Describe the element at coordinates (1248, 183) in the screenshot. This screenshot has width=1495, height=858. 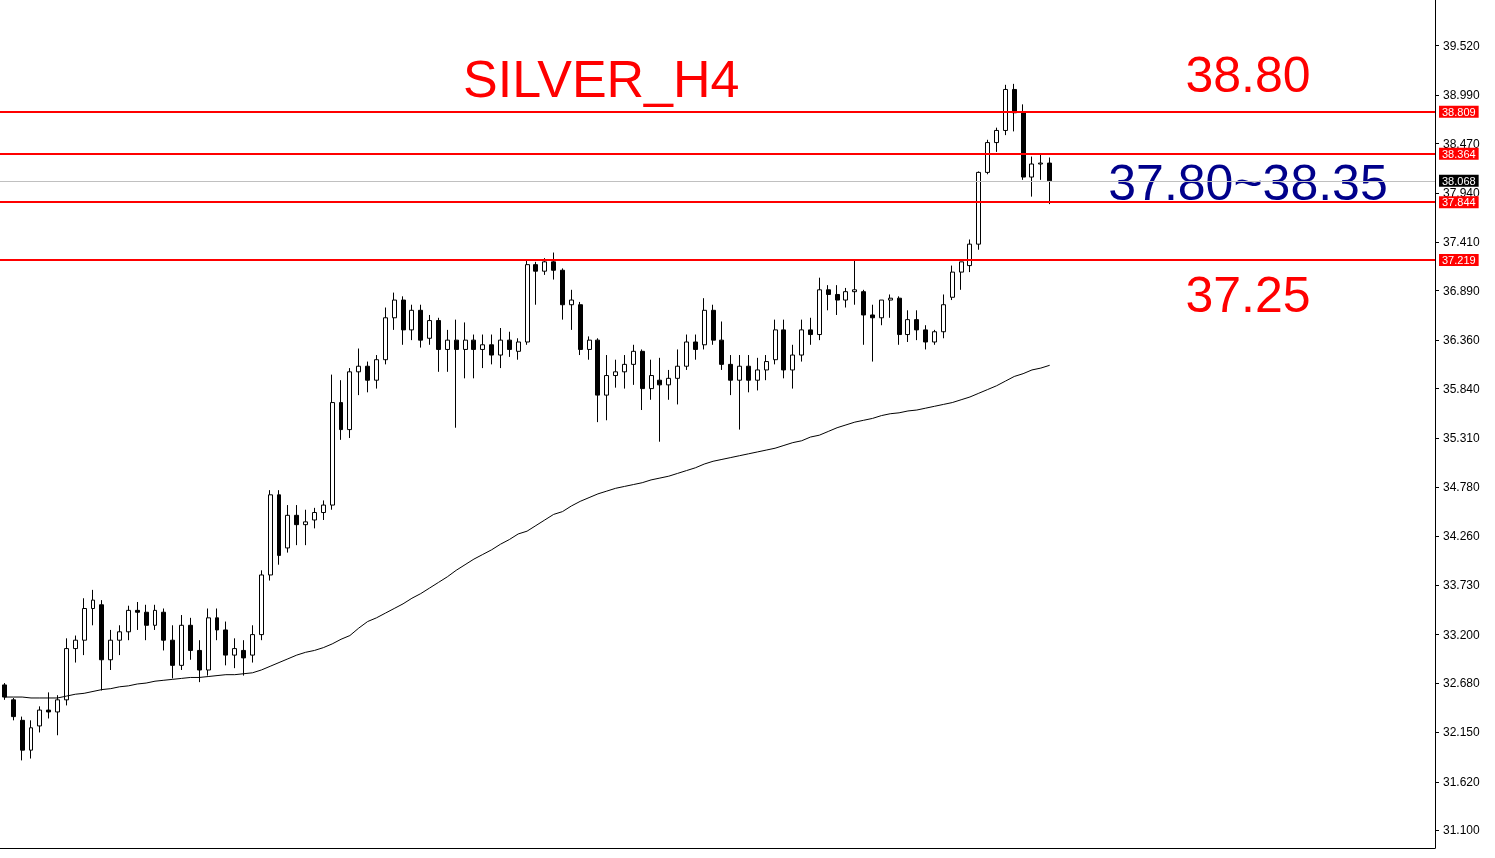
I see `annotation: 37.80~38.35` at that location.